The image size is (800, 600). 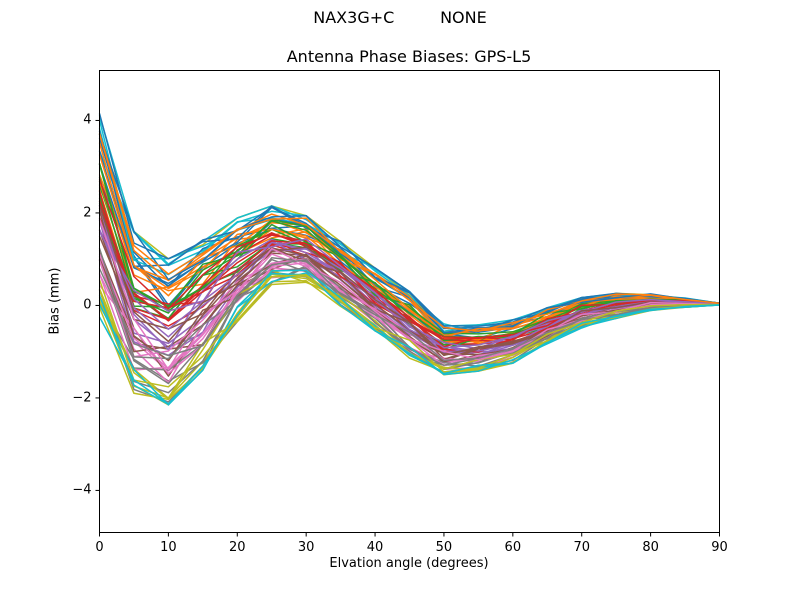 I want to click on plot-title: Antenna Phase Biases: GPS-L5, so click(x=409, y=56).